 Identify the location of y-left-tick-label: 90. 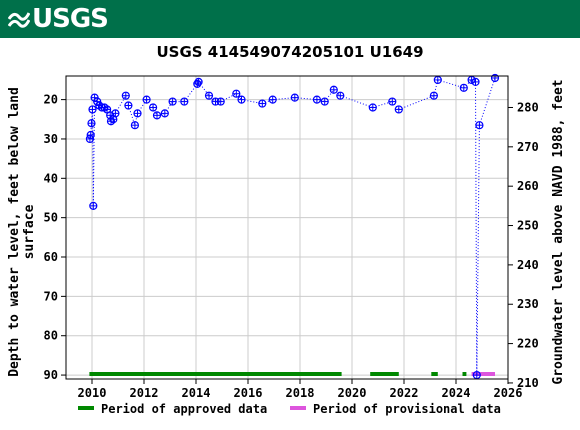
(51, 375).